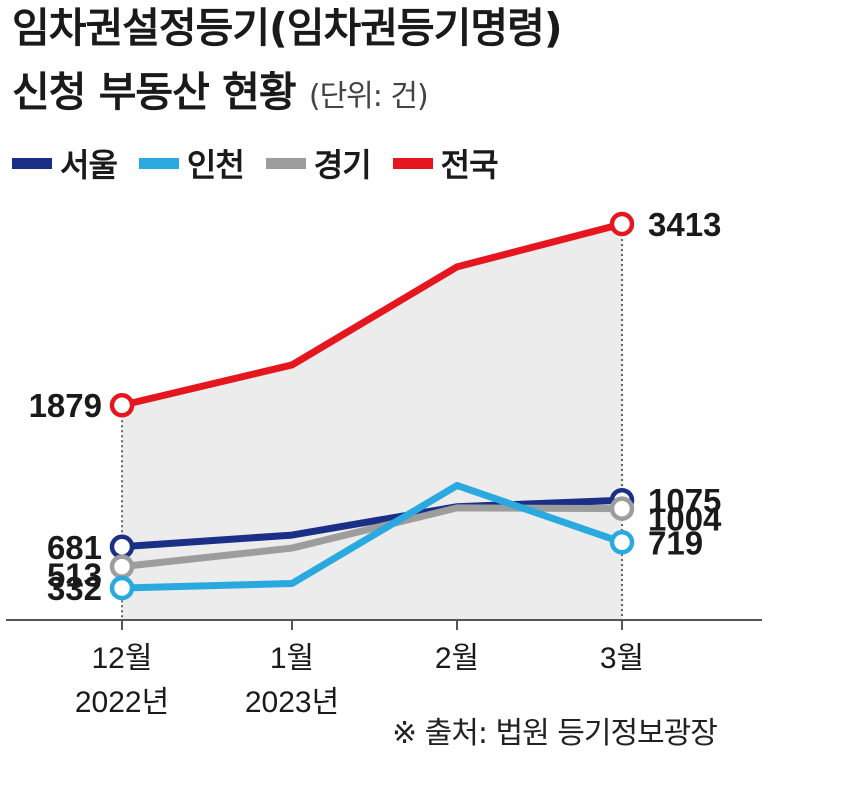  Describe the element at coordinates (122, 702) in the screenshot. I see `x-tick-sublabel: 2022년` at that location.